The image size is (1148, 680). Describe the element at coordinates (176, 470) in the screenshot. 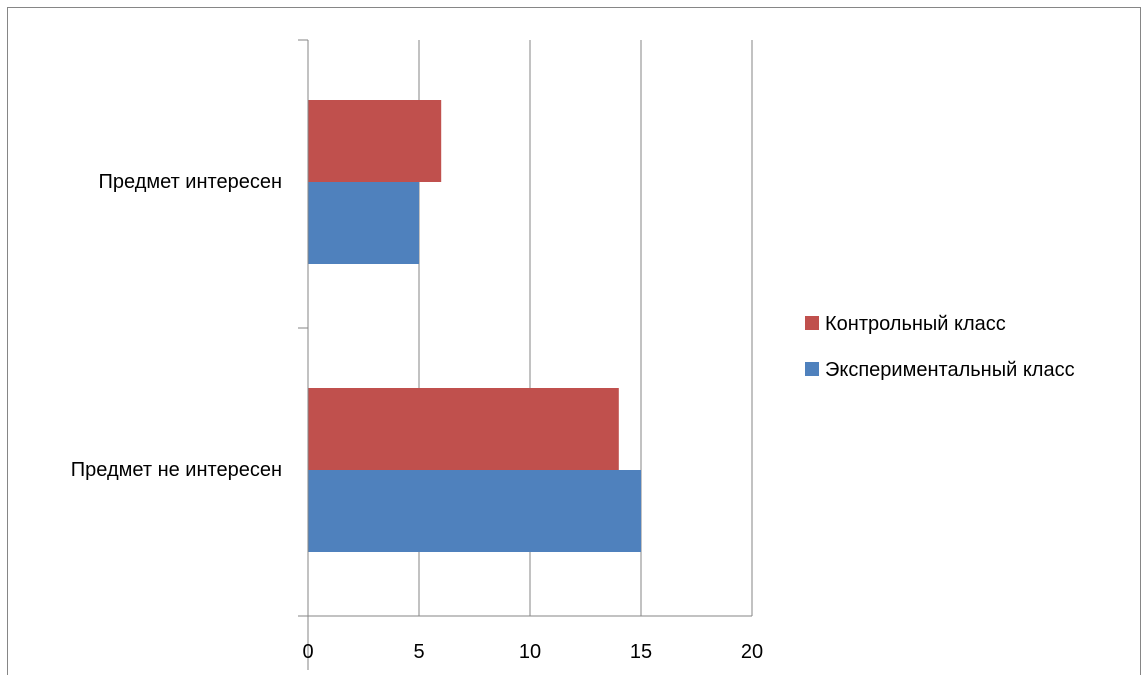

I see `category-label: Предмет не интересен` at that location.